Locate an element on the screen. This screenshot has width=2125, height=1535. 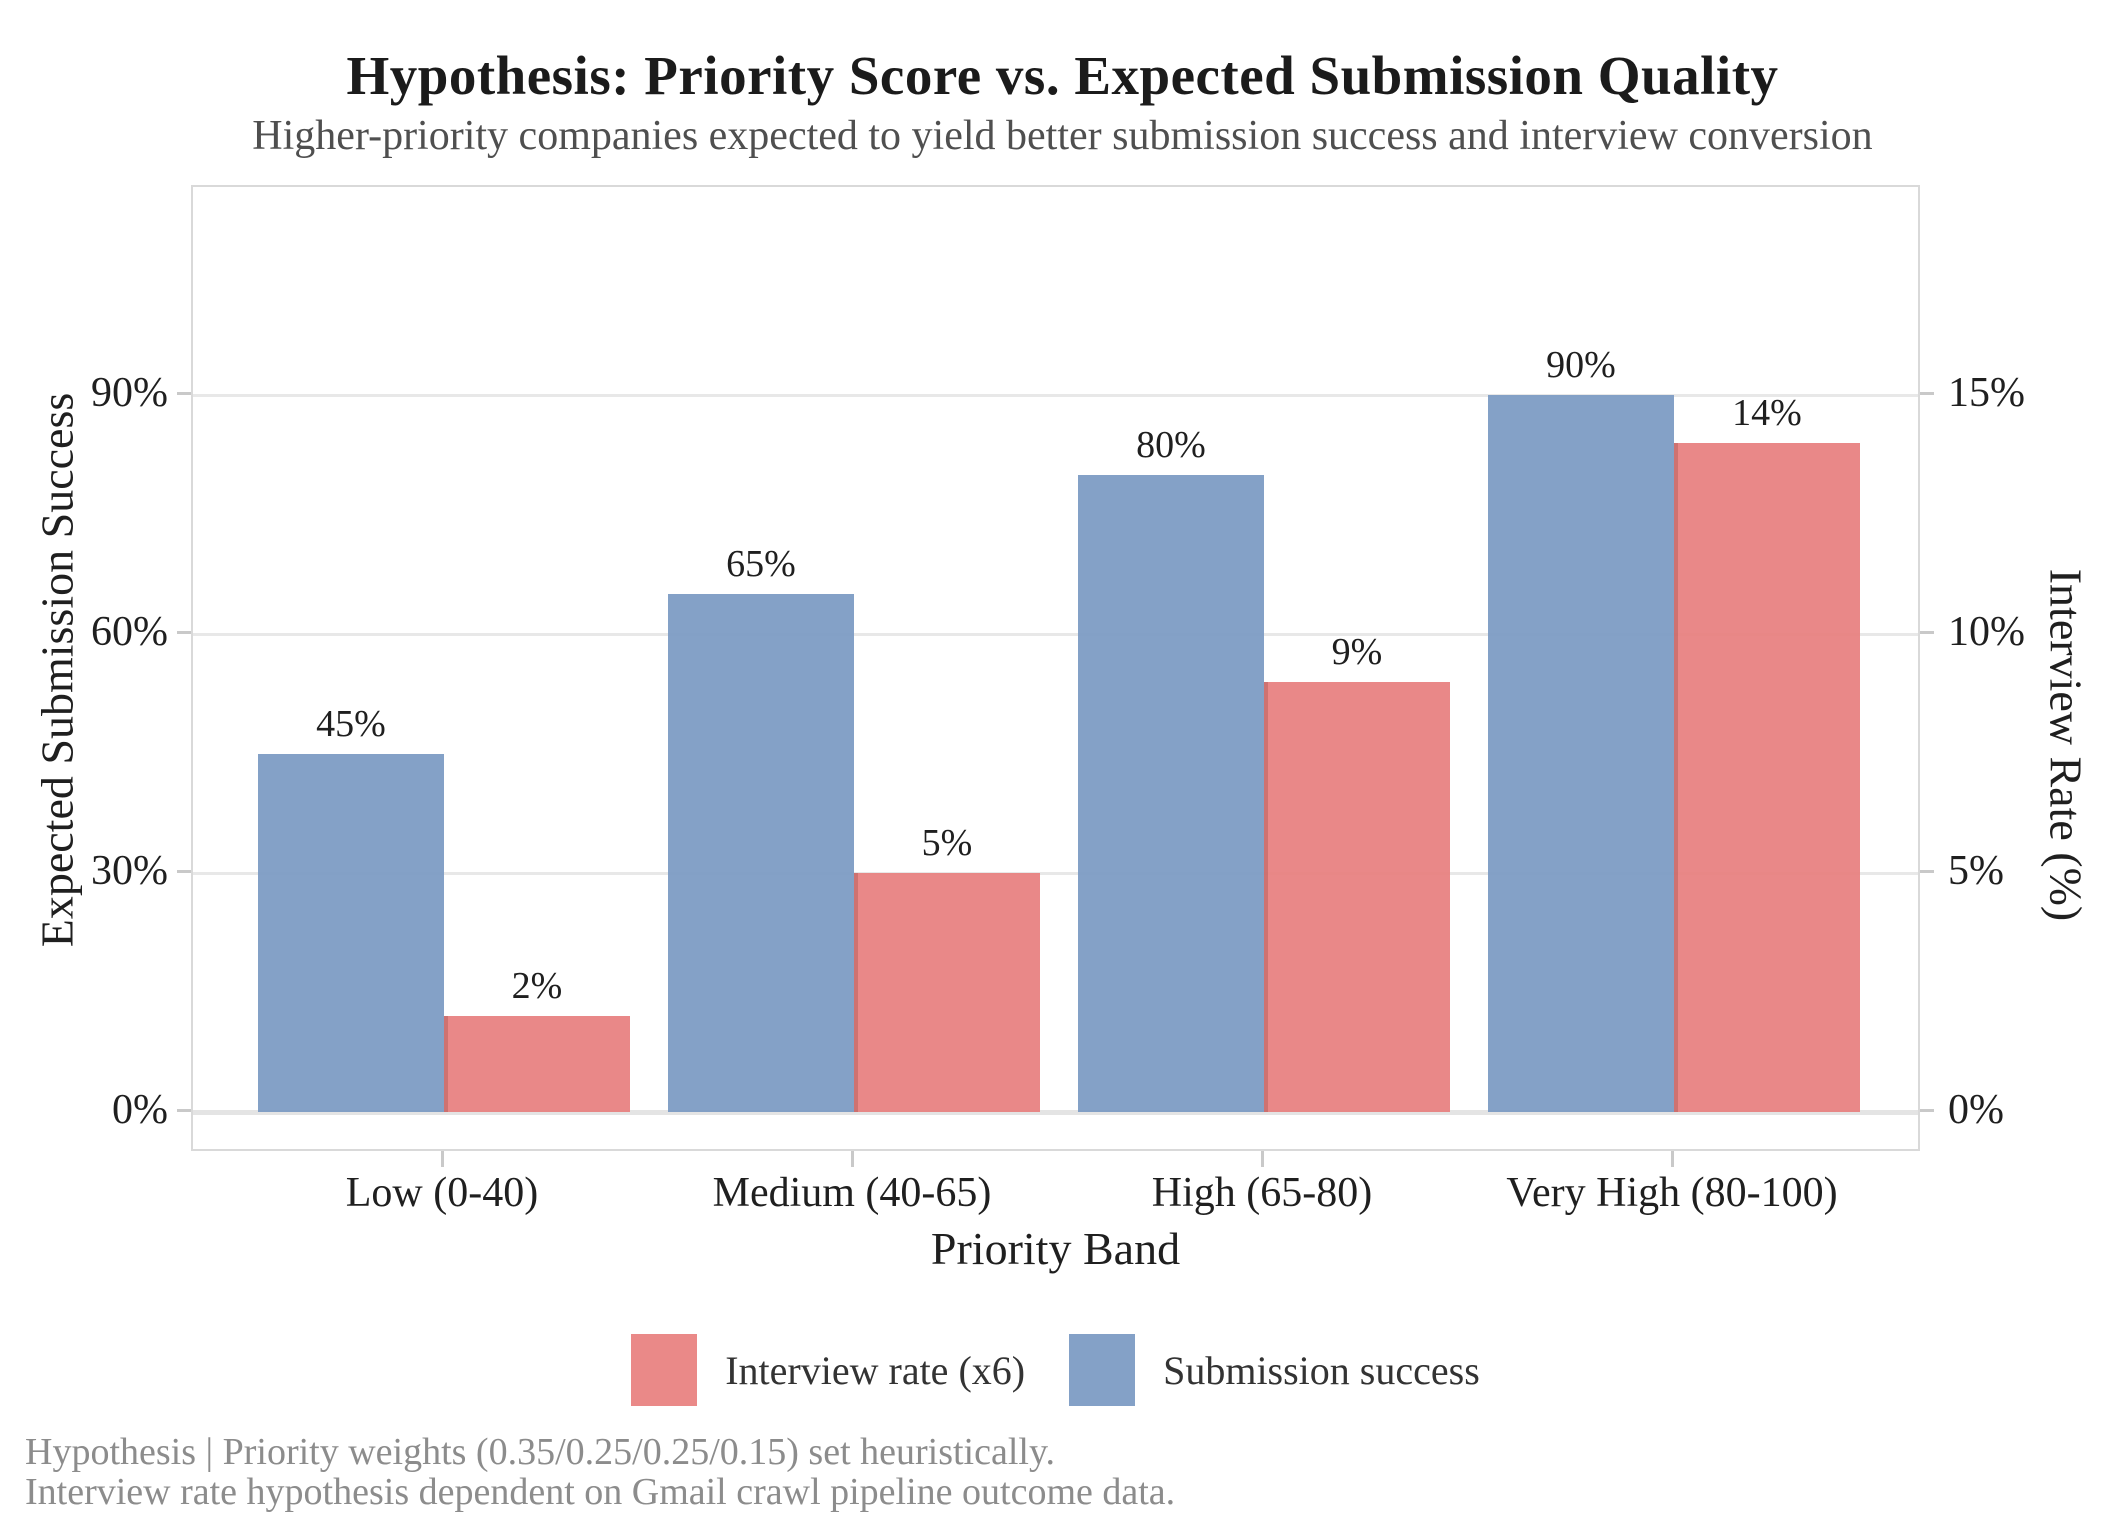
legend-item-submission-success: Submission success is located at coordinates (1274, 1370).